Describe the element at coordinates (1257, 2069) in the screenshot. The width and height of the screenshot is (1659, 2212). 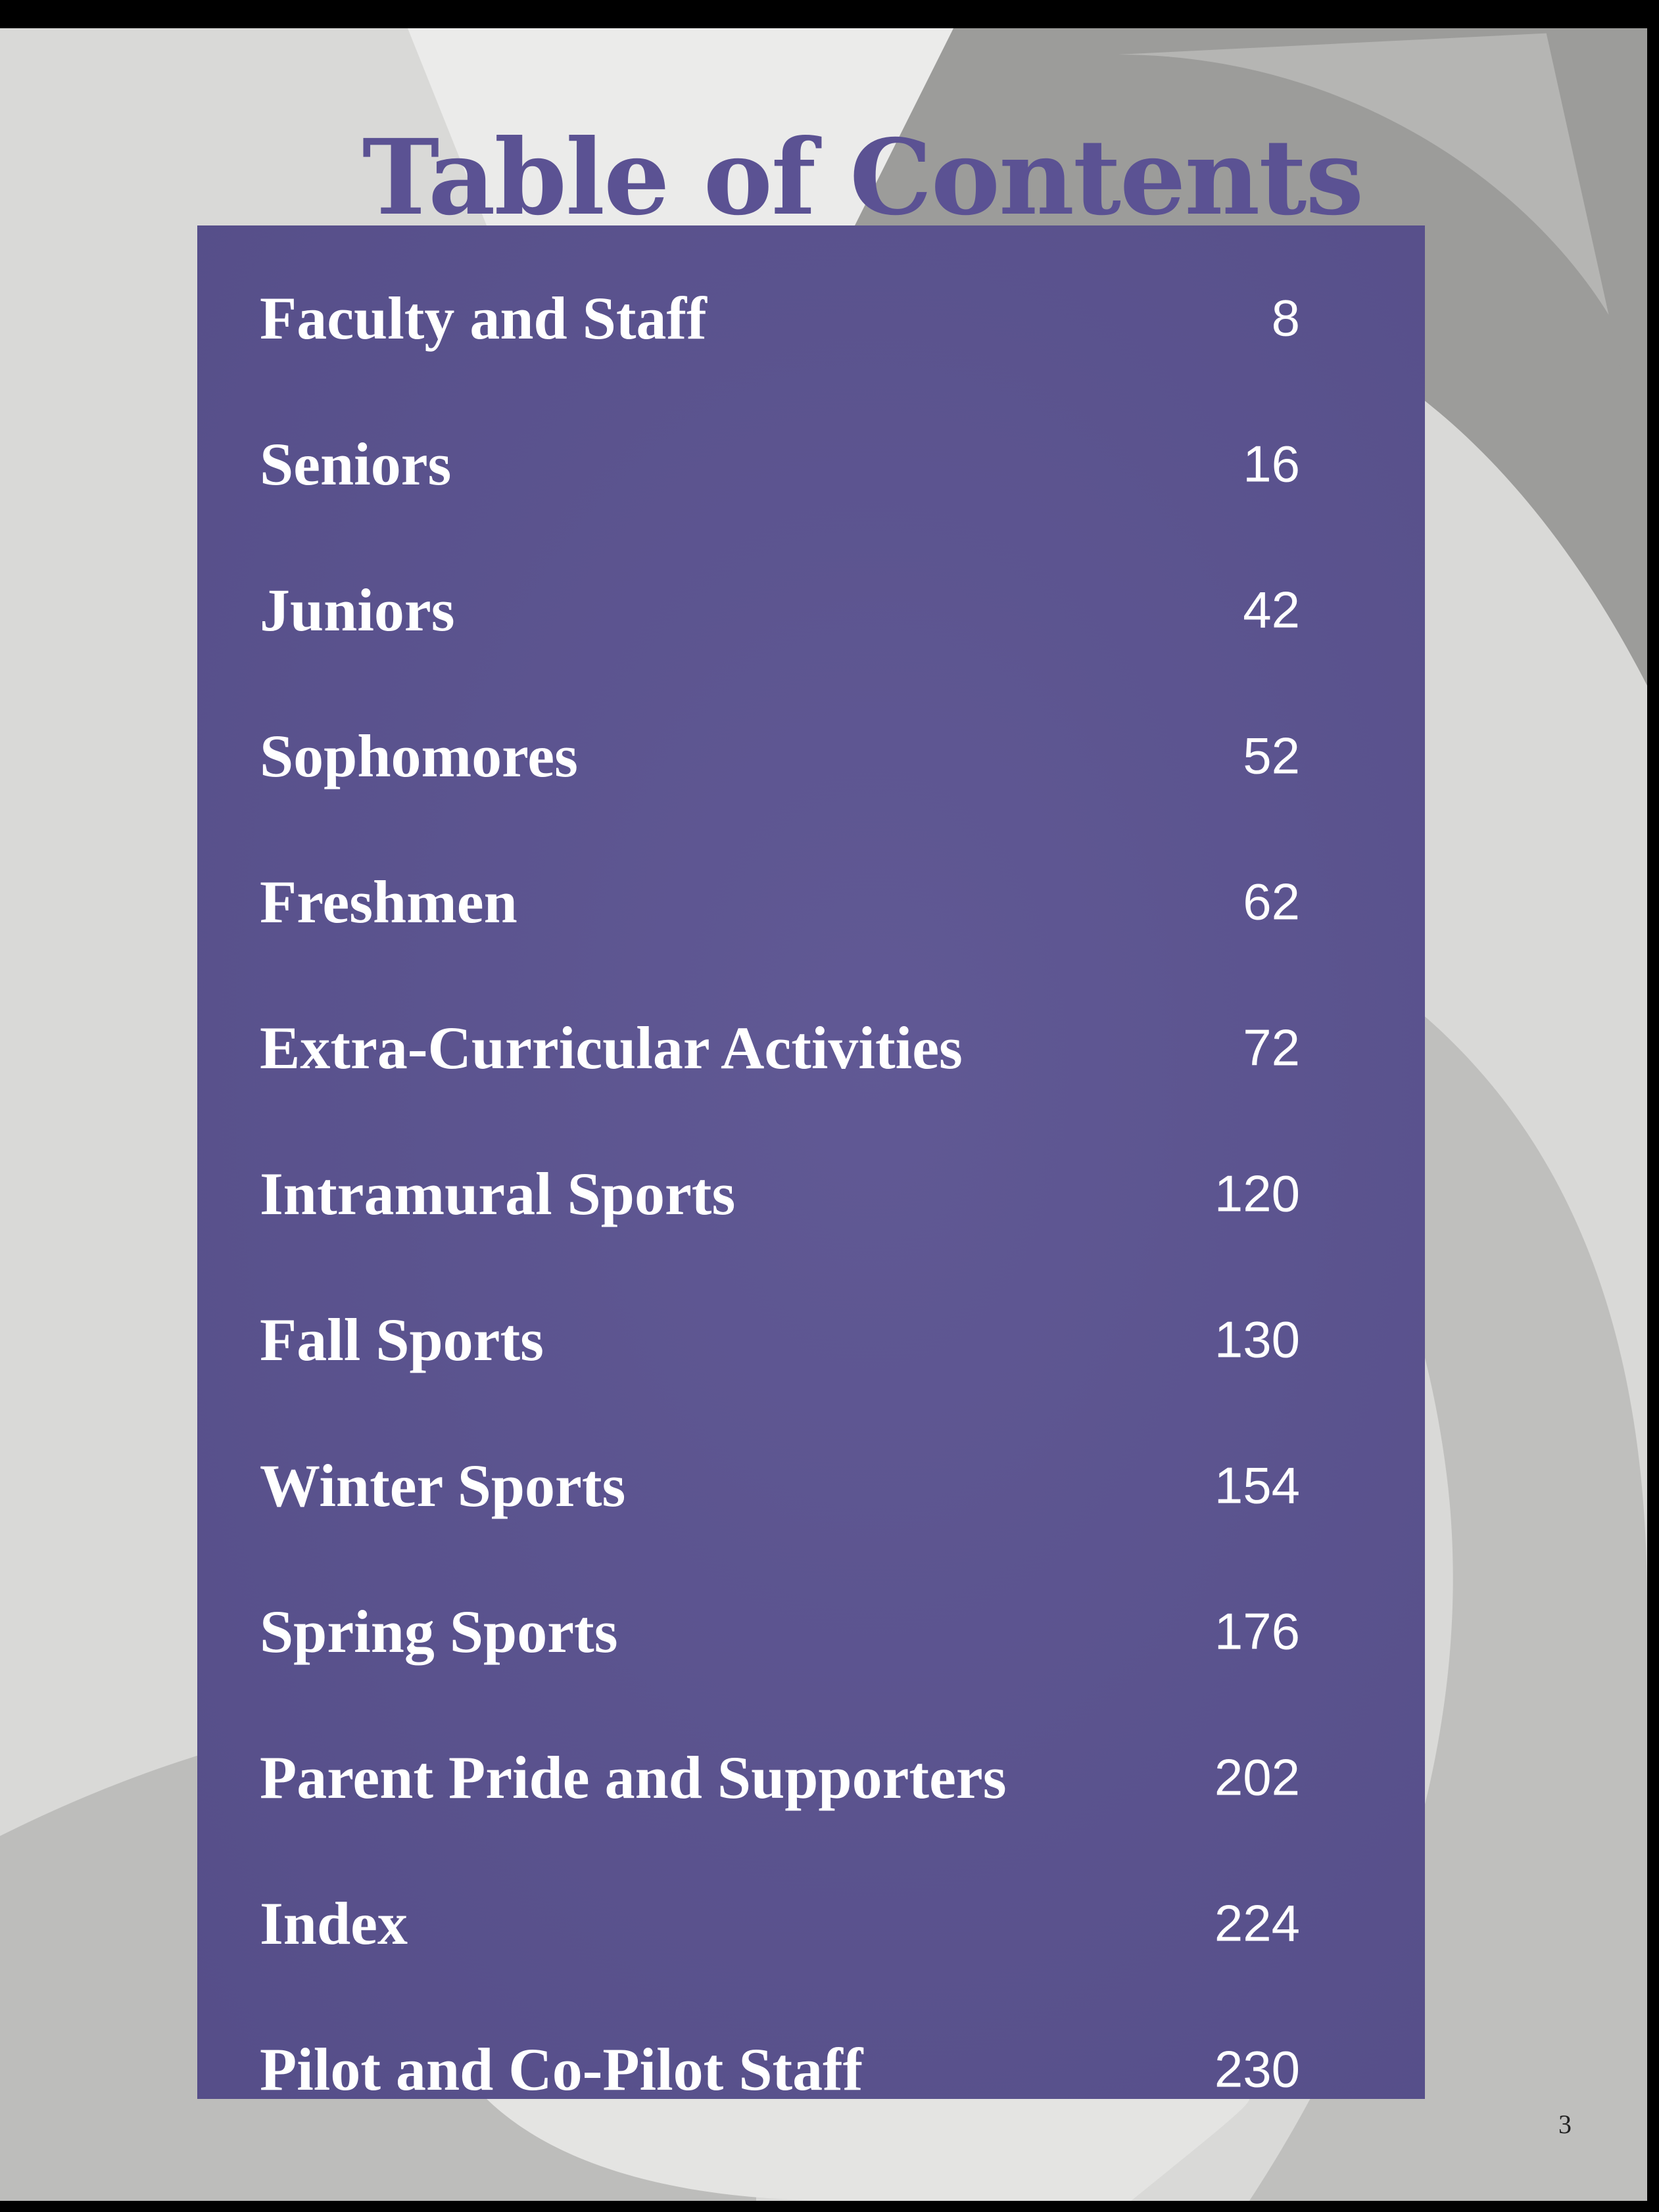
I see `toc-entry-page: 230` at that location.